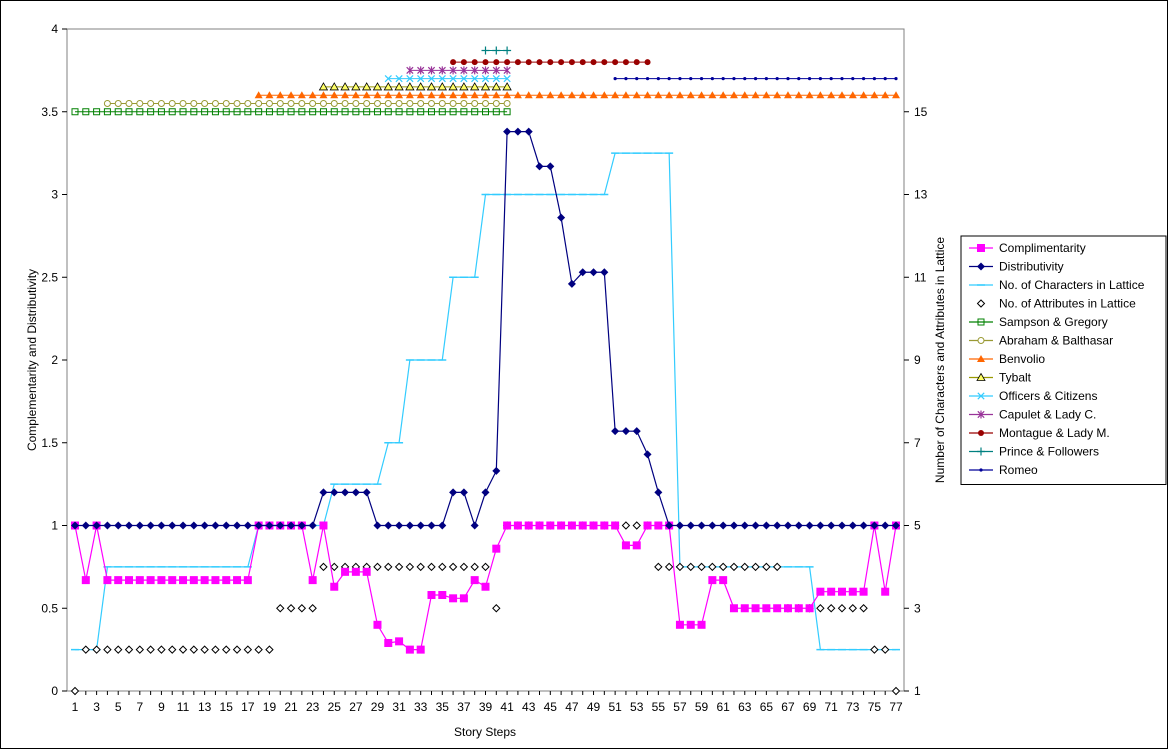  What do you see at coordinates (917, 443) in the screenshot?
I see `right-tick-label: 7` at bounding box center [917, 443].